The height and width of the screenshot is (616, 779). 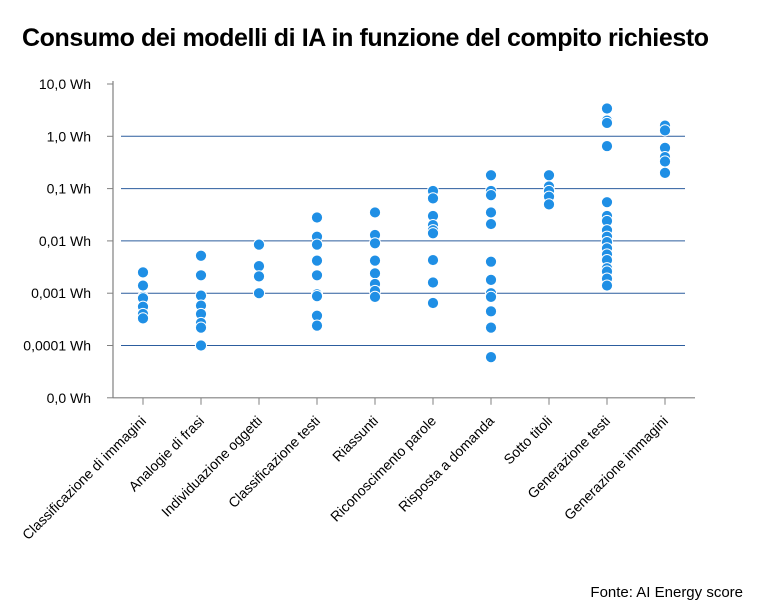 What do you see at coordinates (616, 468) in the screenshot?
I see `x-tick-label: Generazione immagini` at bounding box center [616, 468].